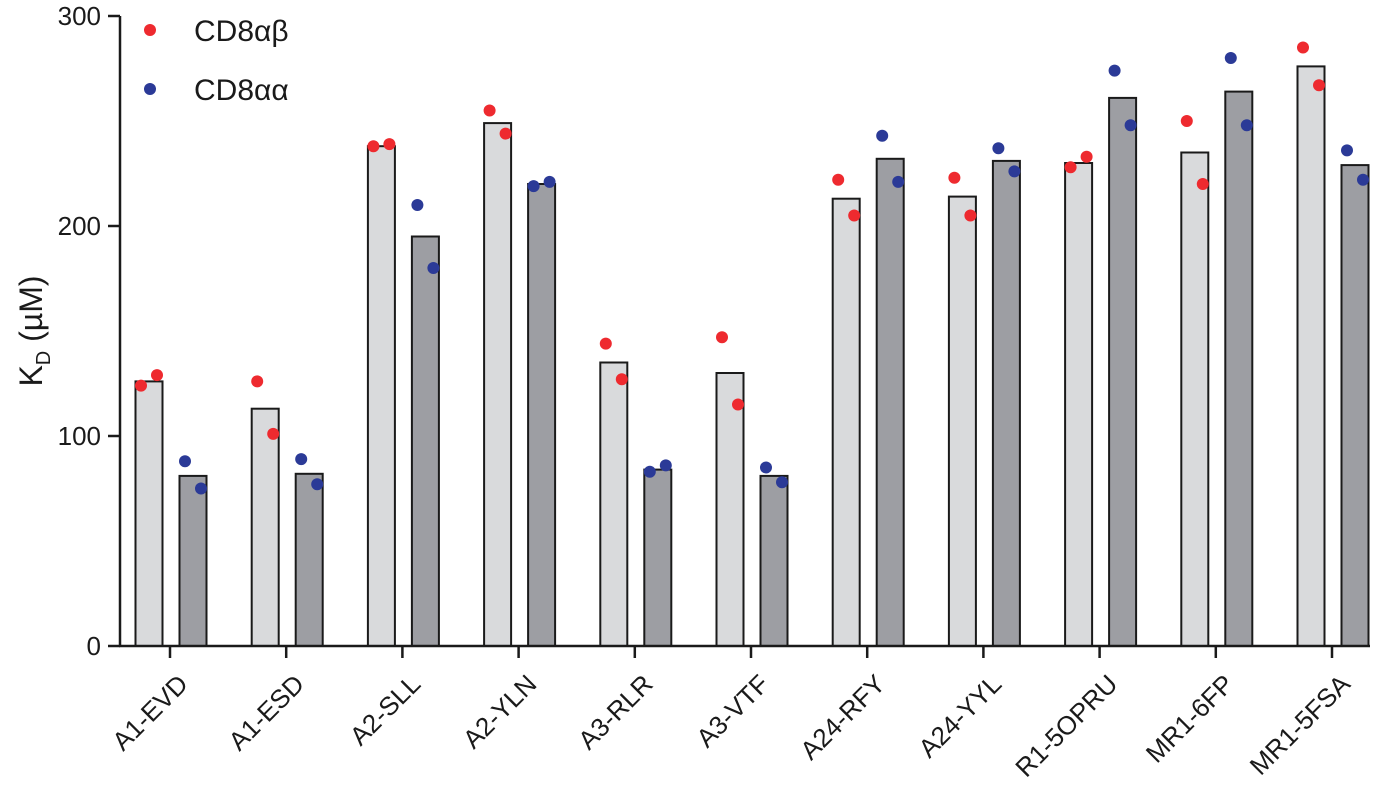 This screenshot has height=808, width=1381. What do you see at coordinates (31, 312) in the screenshot?
I see `y-axis-label-unit: (µM)` at bounding box center [31, 312].